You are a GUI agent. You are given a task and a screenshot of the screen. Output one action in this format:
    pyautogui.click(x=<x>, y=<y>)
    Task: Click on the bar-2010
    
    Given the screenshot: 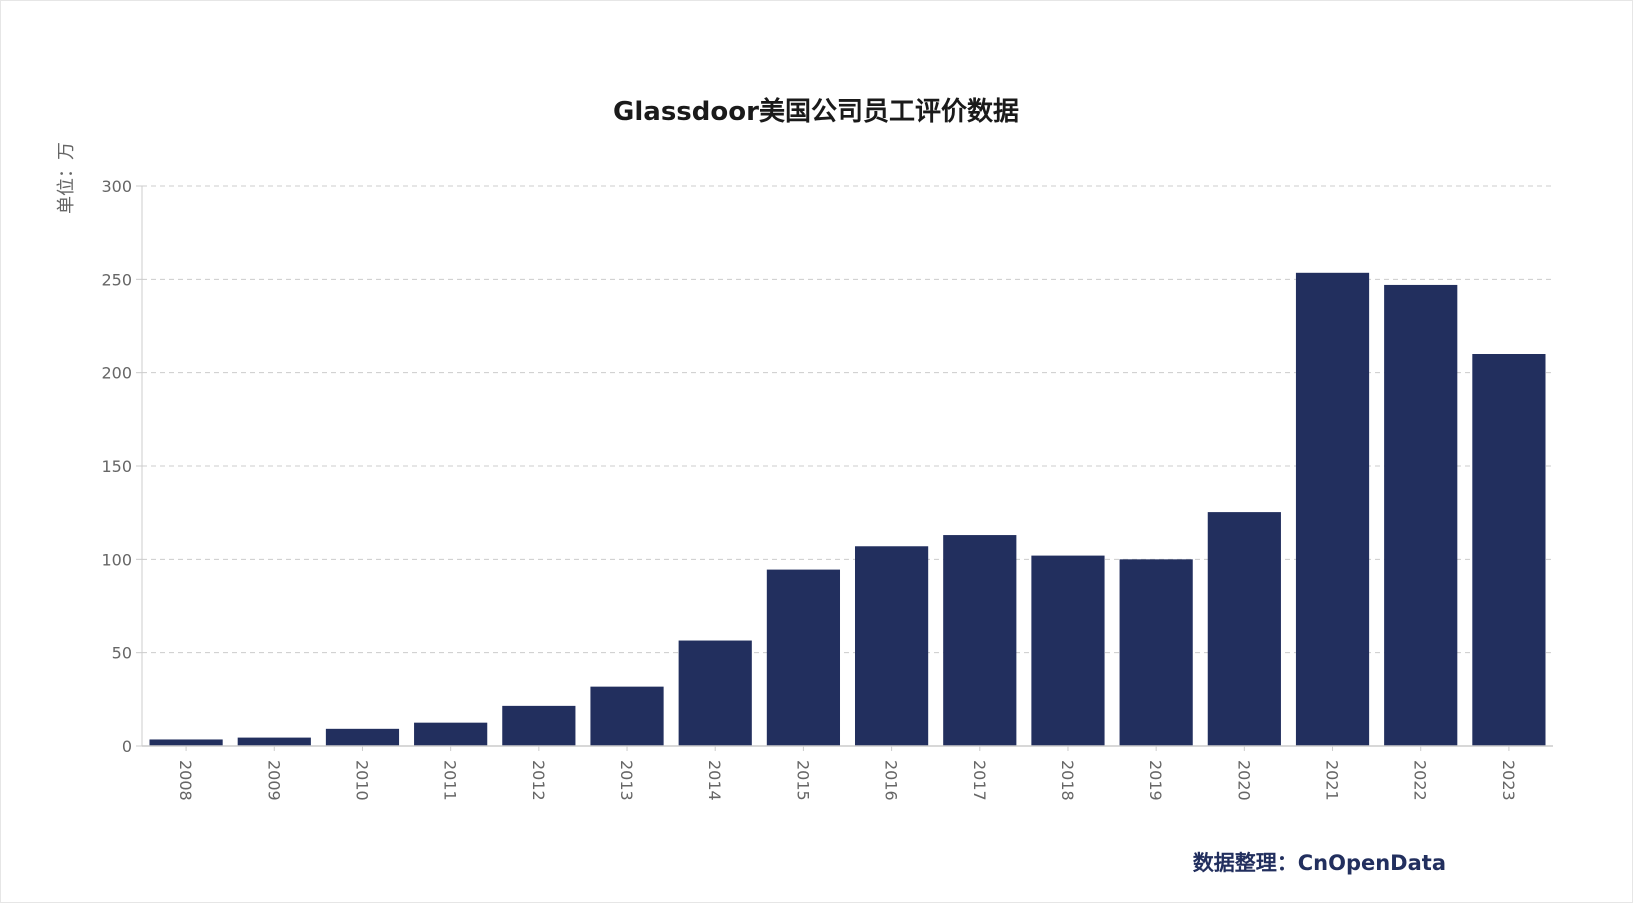 What is the action you would take?
    pyautogui.click(x=362, y=737)
    